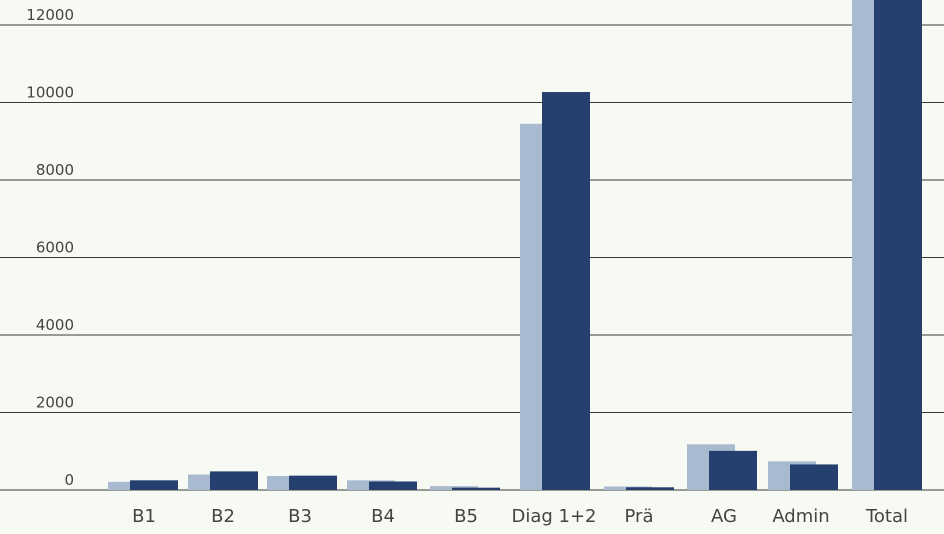  Describe the element at coordinates (50, 93) in the screenshot. I see `y-tick-label-10000: 10000` at that location.